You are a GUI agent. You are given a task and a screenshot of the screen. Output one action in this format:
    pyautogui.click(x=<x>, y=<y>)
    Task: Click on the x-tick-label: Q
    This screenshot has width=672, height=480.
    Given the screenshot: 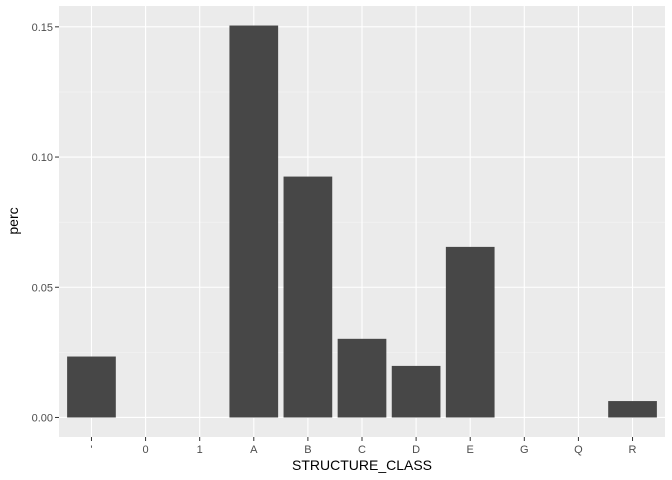 What is the action you would take?
    pyautogui.click(x=578, y=450)
    